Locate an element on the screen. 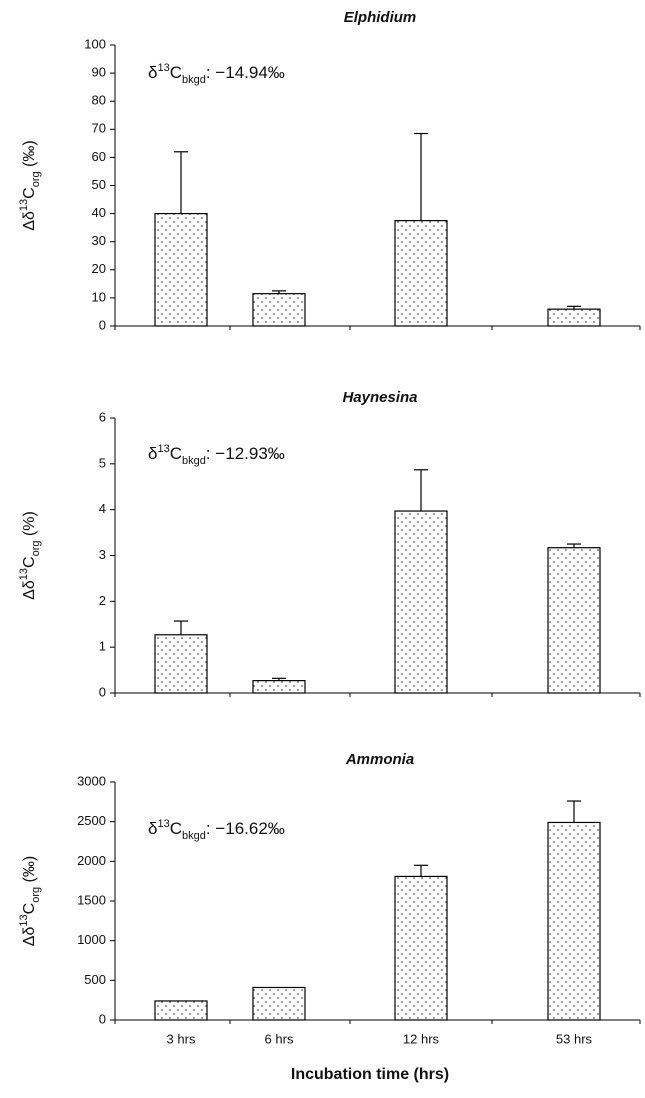 Image resolution: width=645 pixels, height=1098 pixels. y-tick-label: 1 is located at coordinates (102, 646).